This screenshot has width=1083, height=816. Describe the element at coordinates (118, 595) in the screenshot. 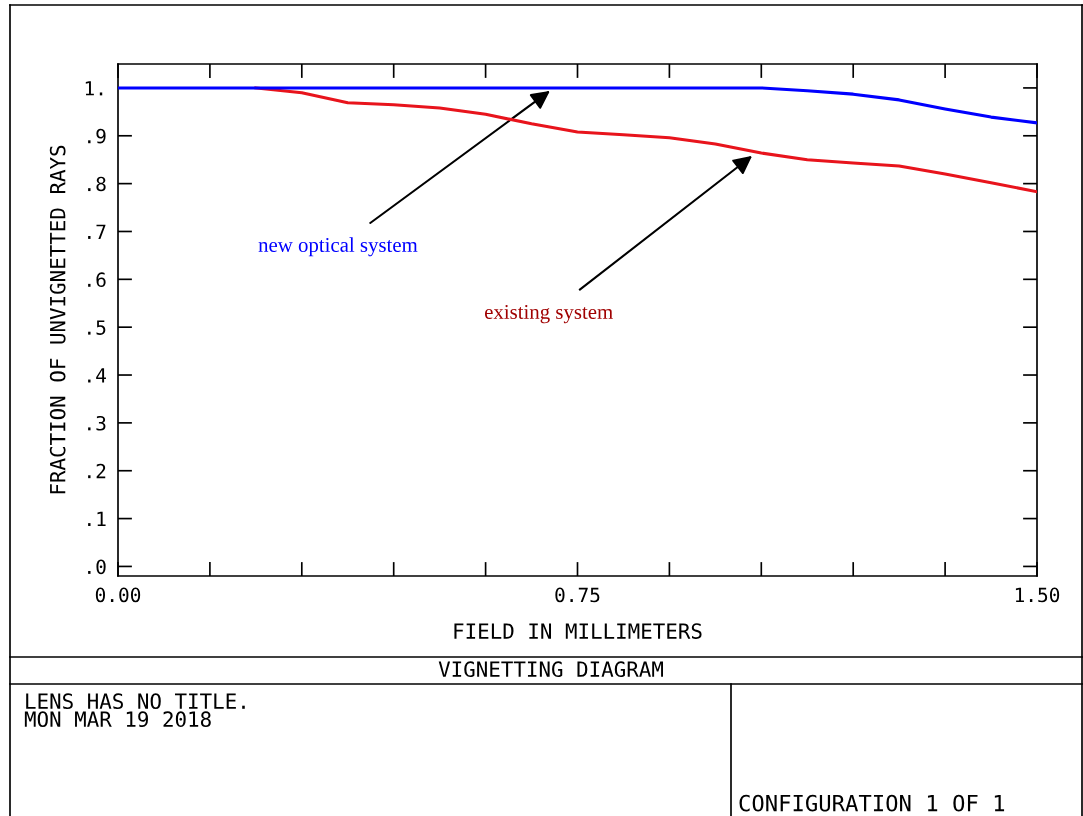

I see `x-tick-label: 0.00` at that location.